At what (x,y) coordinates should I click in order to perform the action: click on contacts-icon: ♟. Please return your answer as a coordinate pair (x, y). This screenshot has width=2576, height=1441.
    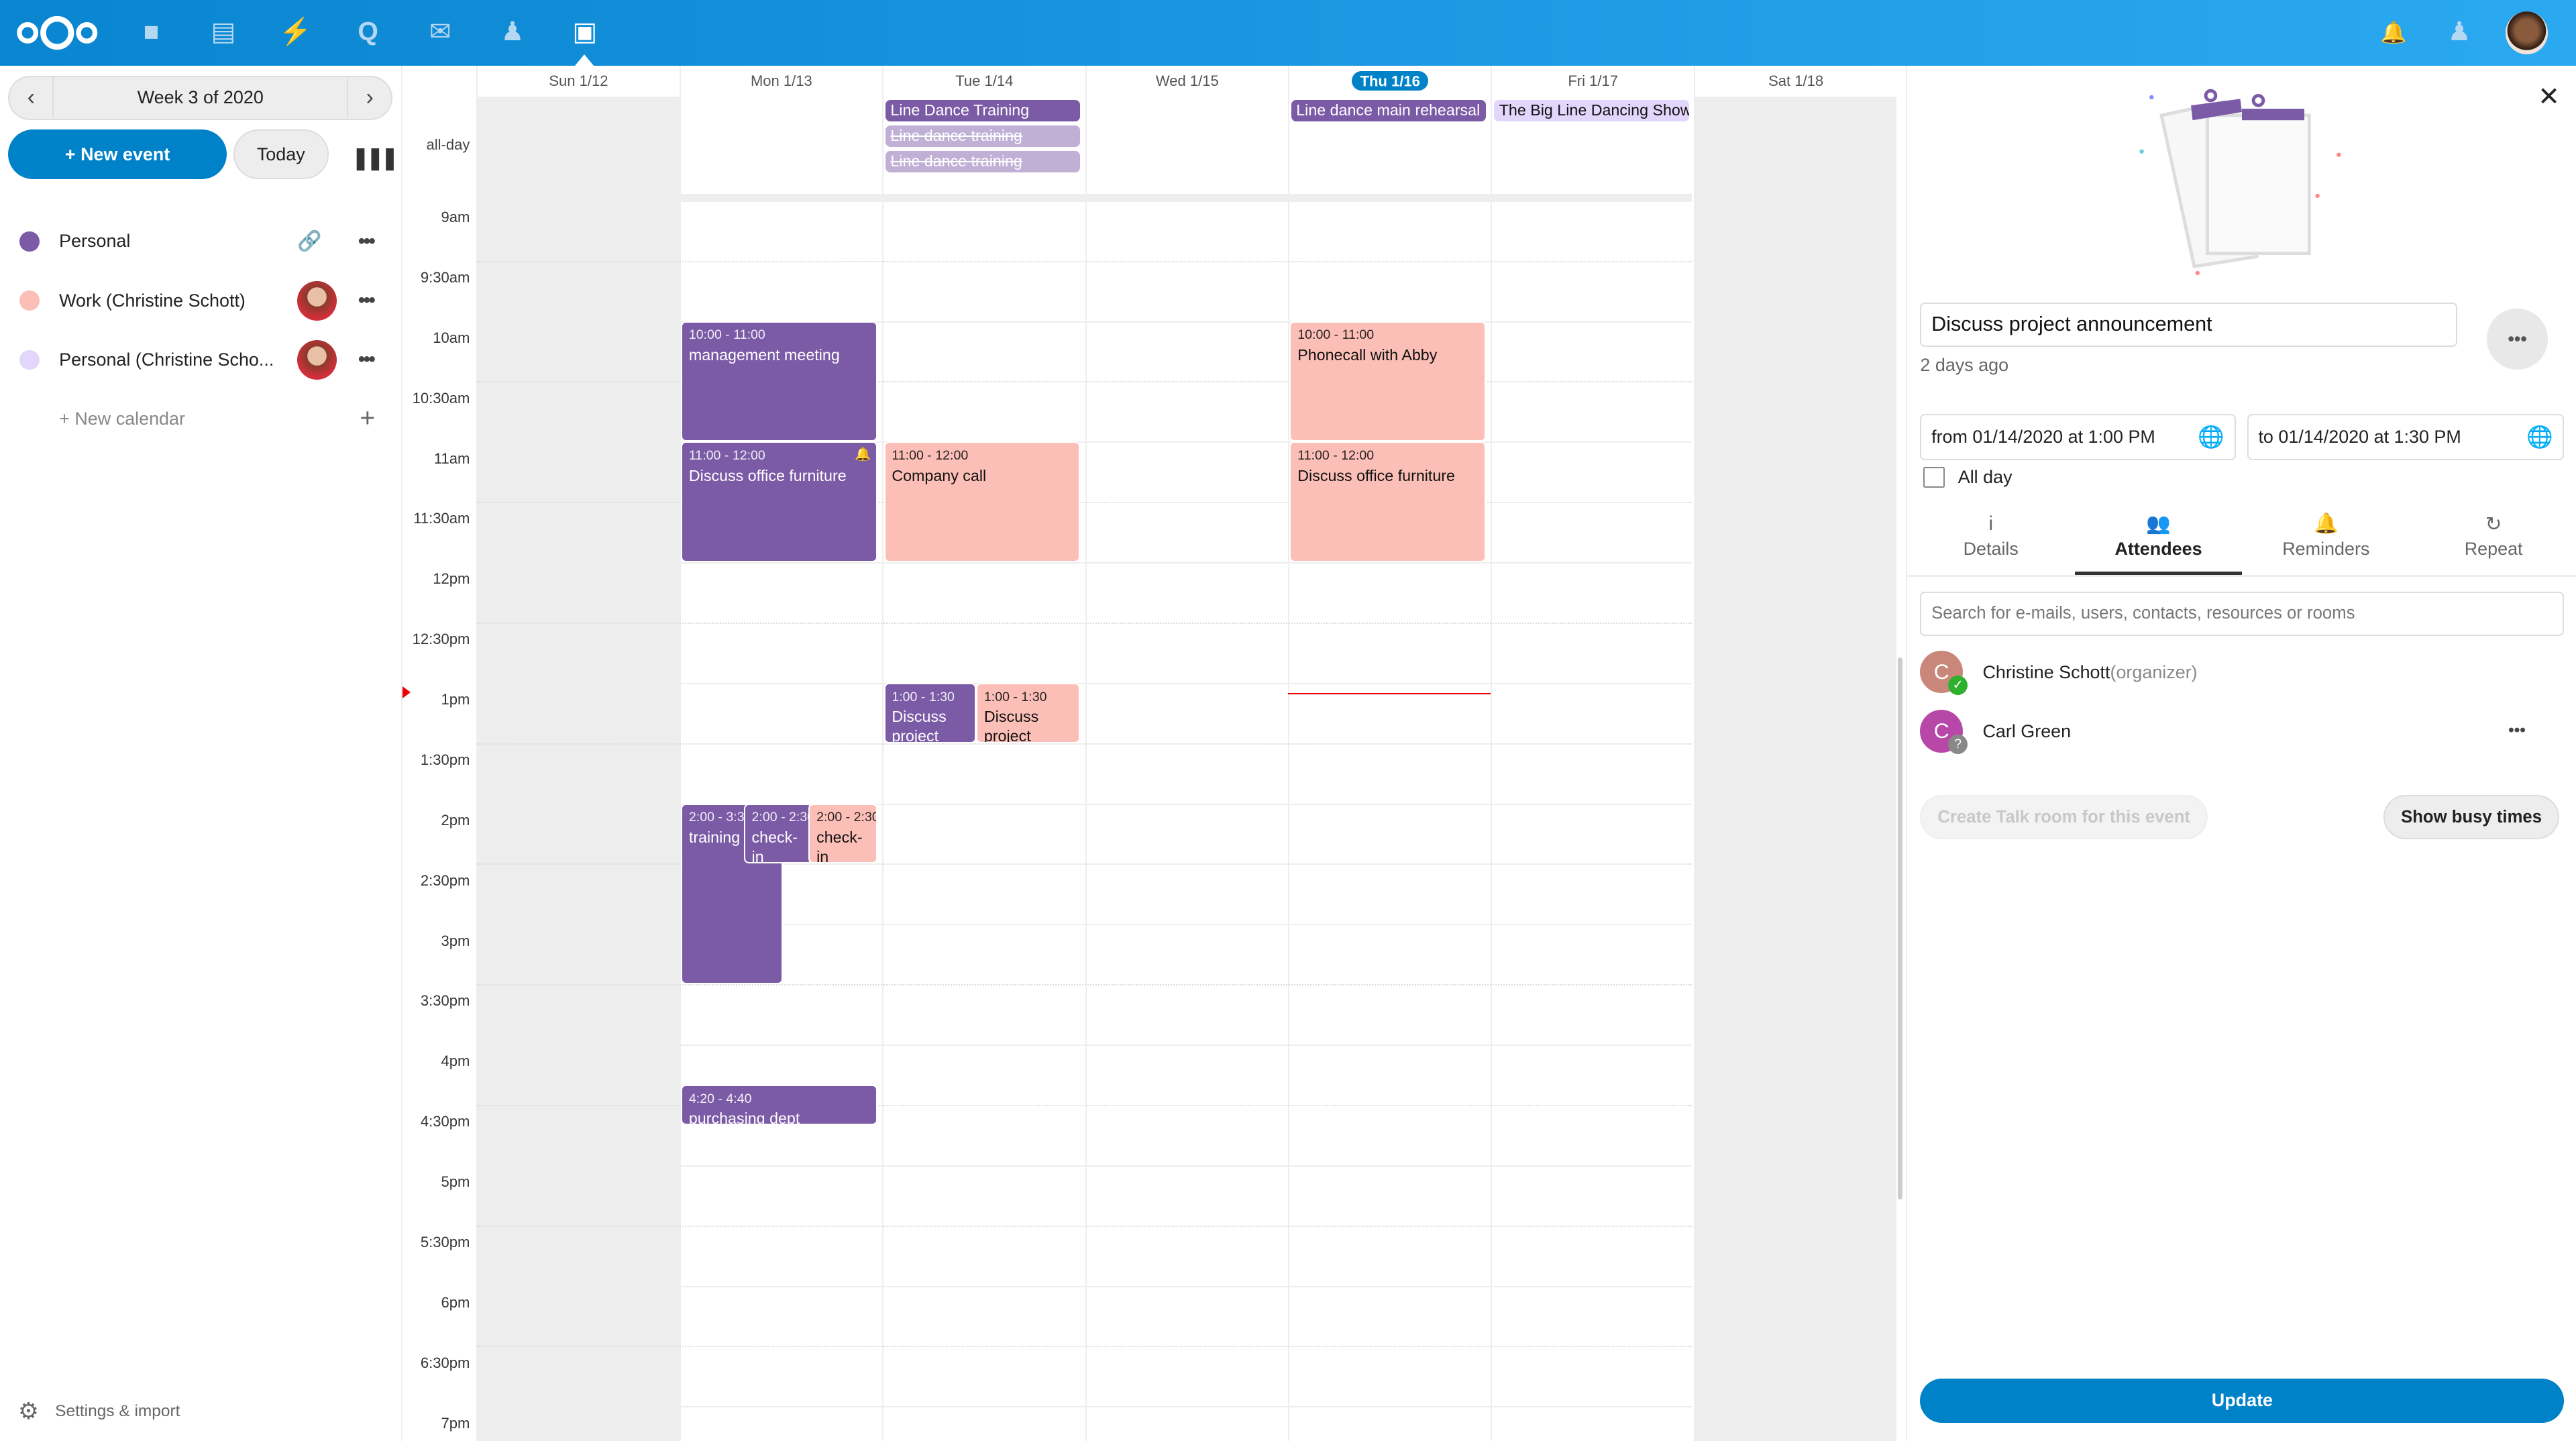
    Looking at the image, I should click on (512, 32).